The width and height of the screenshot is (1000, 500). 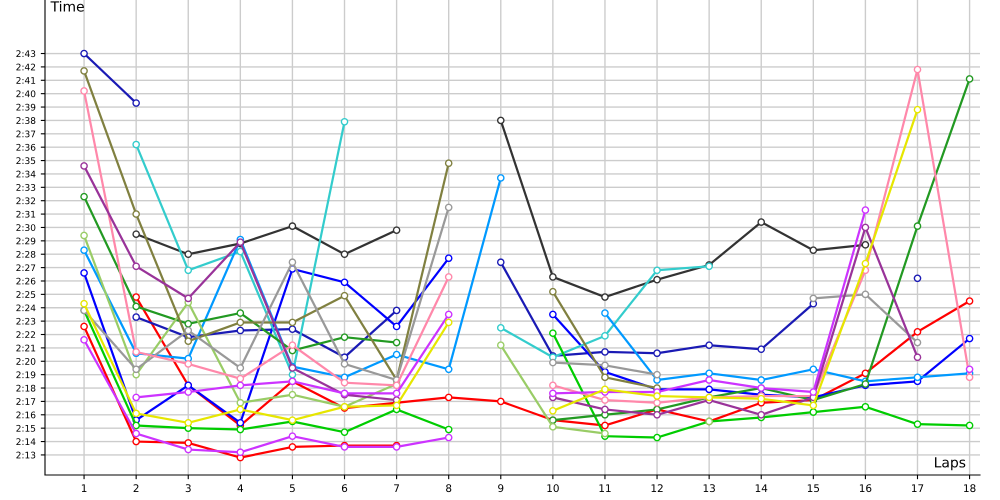 What do you see at coordinates (26, 428) in the screenshot?
I see `y-tick-label: 2:15` at bounding box center [26, 428].